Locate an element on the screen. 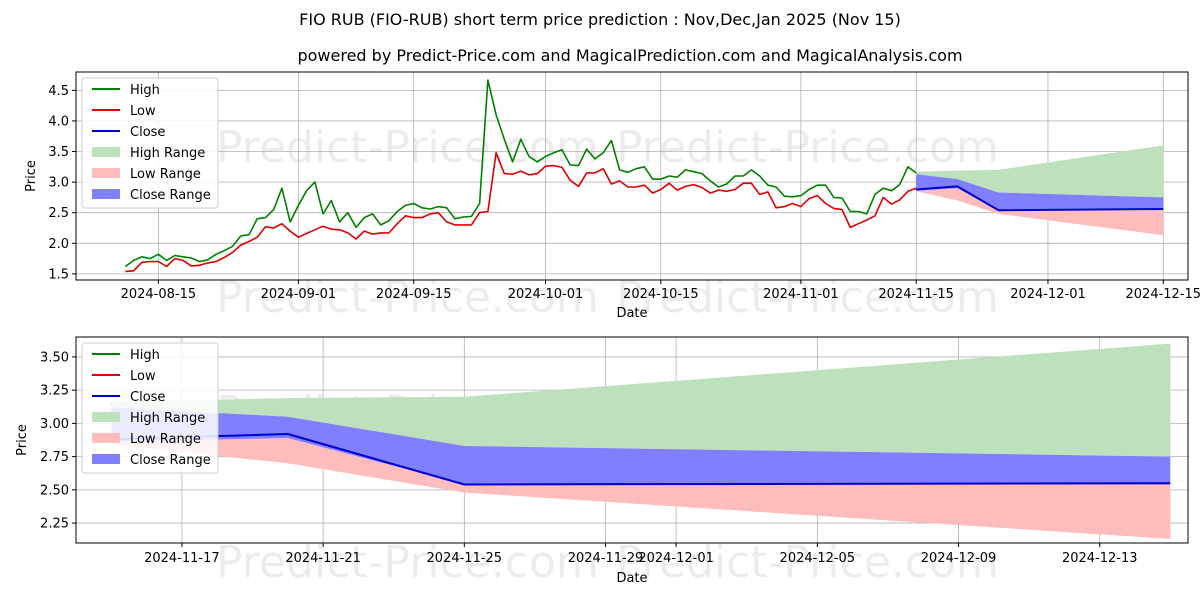 The width and height of the screenshot is (1200, 600). x-tick-label: 2024-11-29 is located at coordinates (606, 558).